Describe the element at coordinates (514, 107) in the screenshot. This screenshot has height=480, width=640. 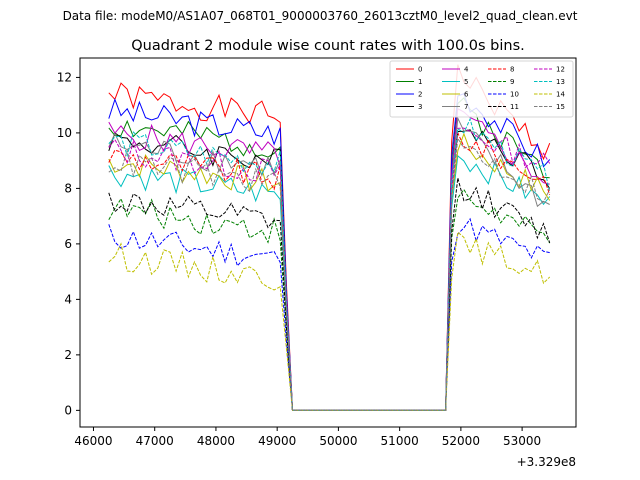
I see `legend-label-11: 11` at that location.